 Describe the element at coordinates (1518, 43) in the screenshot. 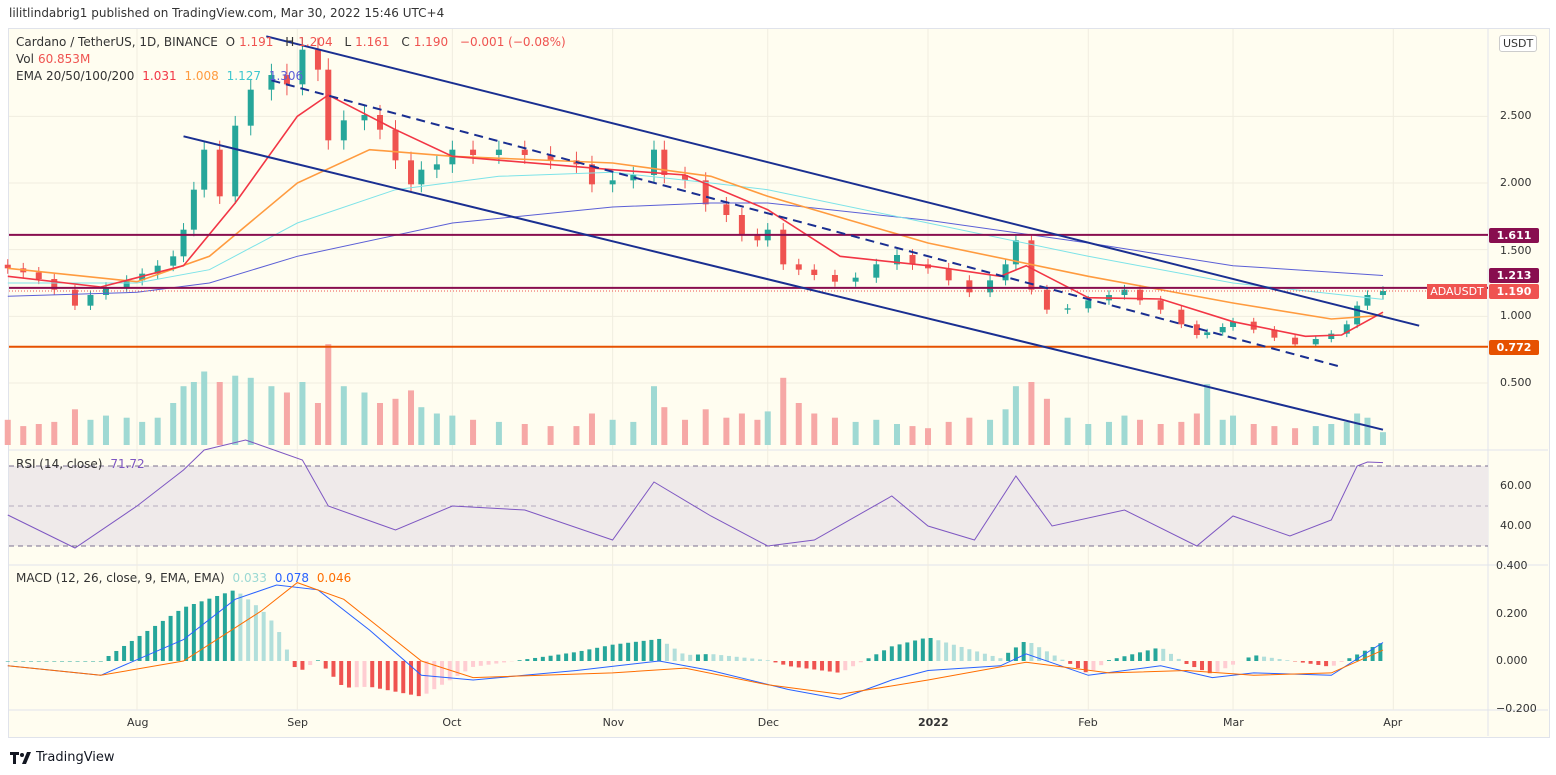

I see `currency-button: USDT` at that location.